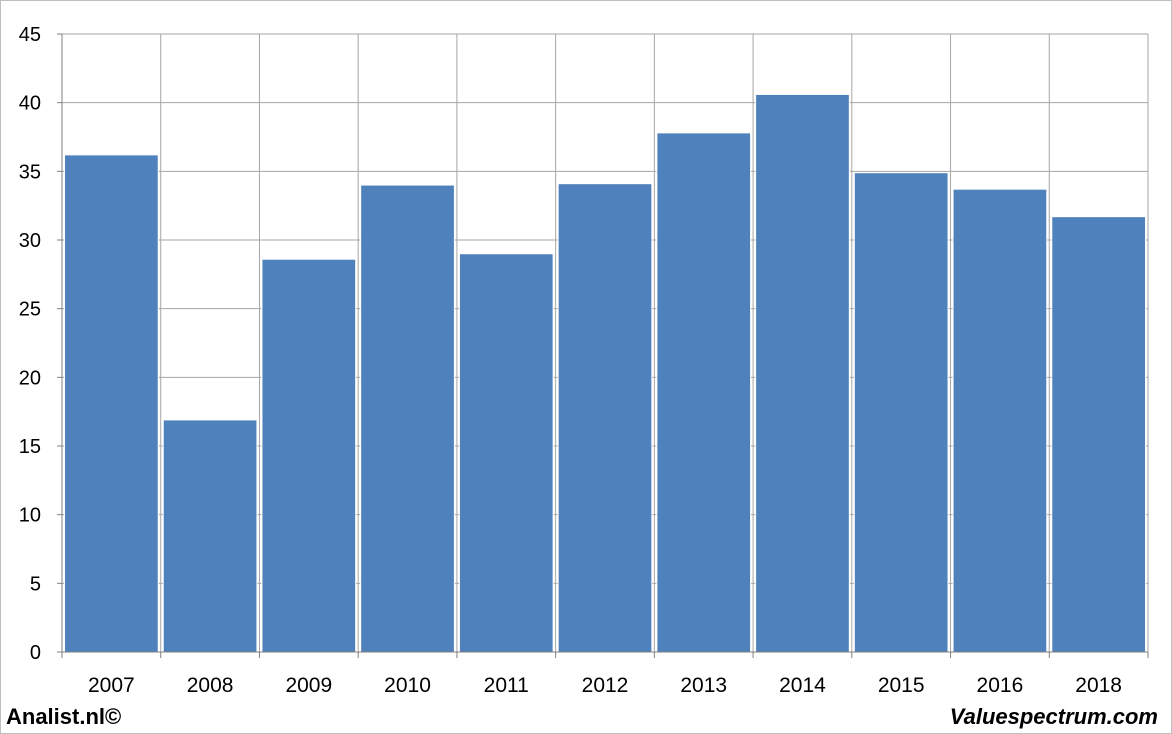 The width and height of the screenshot is (1172, 734). What do you see at coordinates (111, 685) in the screenshot?
I see `x-tick-label: 2007` at bounding box center [111, 685].